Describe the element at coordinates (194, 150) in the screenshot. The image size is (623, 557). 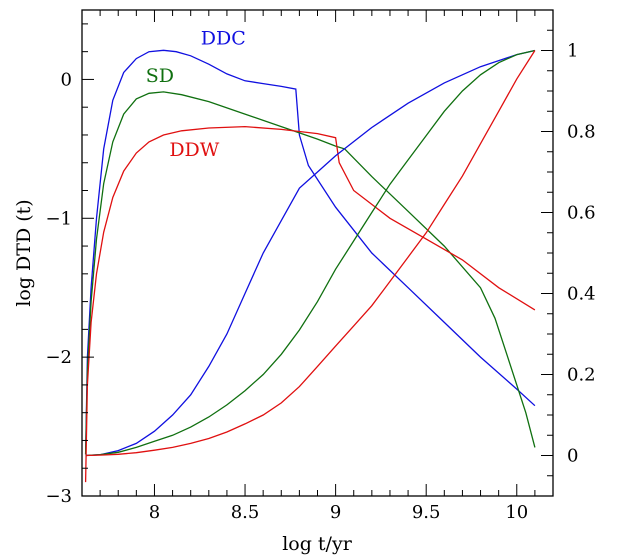
I see `series-label-ddw: DDW` at that location.